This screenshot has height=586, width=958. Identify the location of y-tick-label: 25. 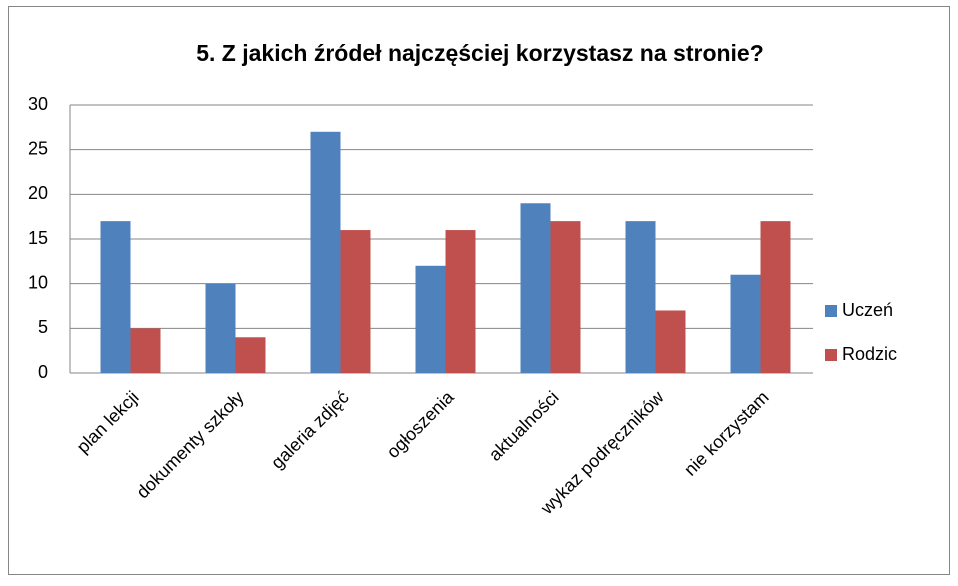
(38, 148).